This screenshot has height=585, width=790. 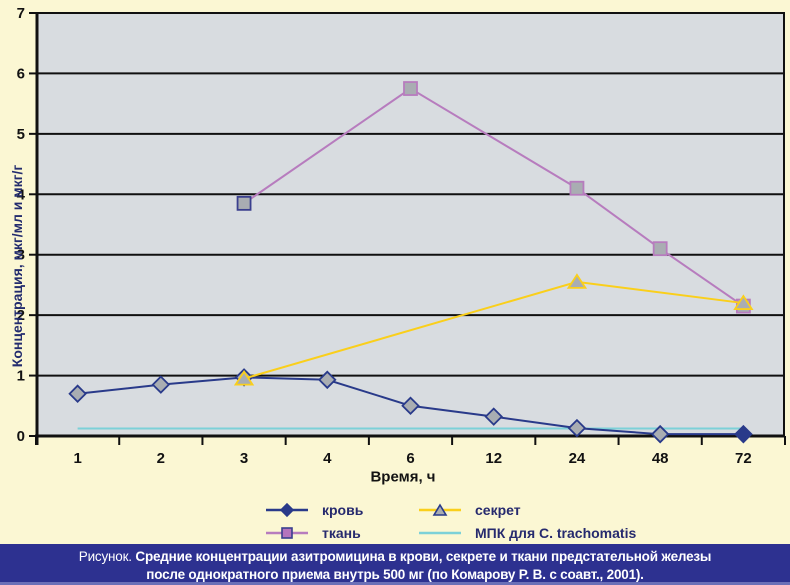 I want to click on x-tick-label: 72, so click(x=743, y=458).